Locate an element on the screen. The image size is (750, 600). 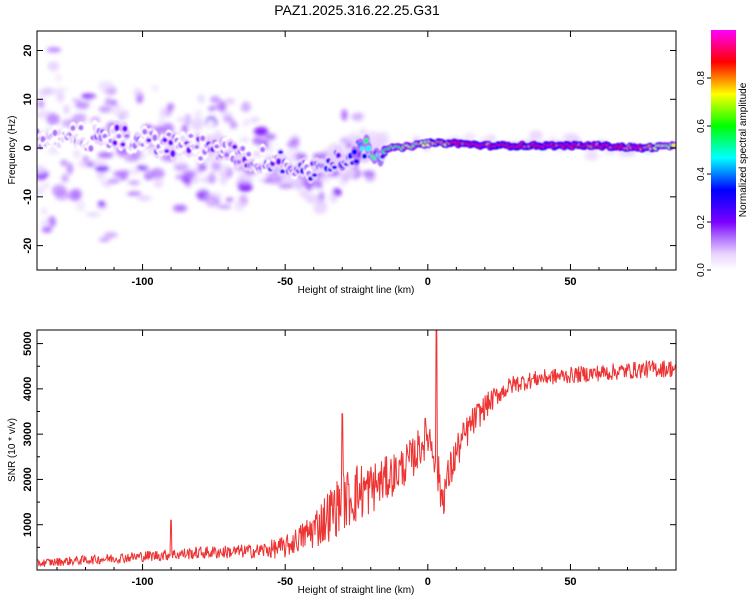
colorbar-ticks: 0.0 0.2 0.4 0.6 0.8 is located at coordinates (703, 174).